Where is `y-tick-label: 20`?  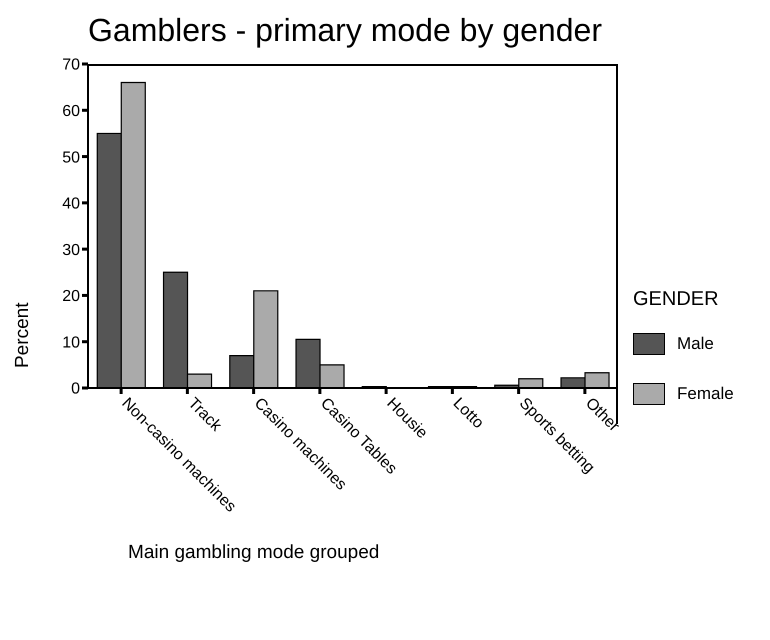
y-tick-label: 20 is located at coordinates (71, 297).